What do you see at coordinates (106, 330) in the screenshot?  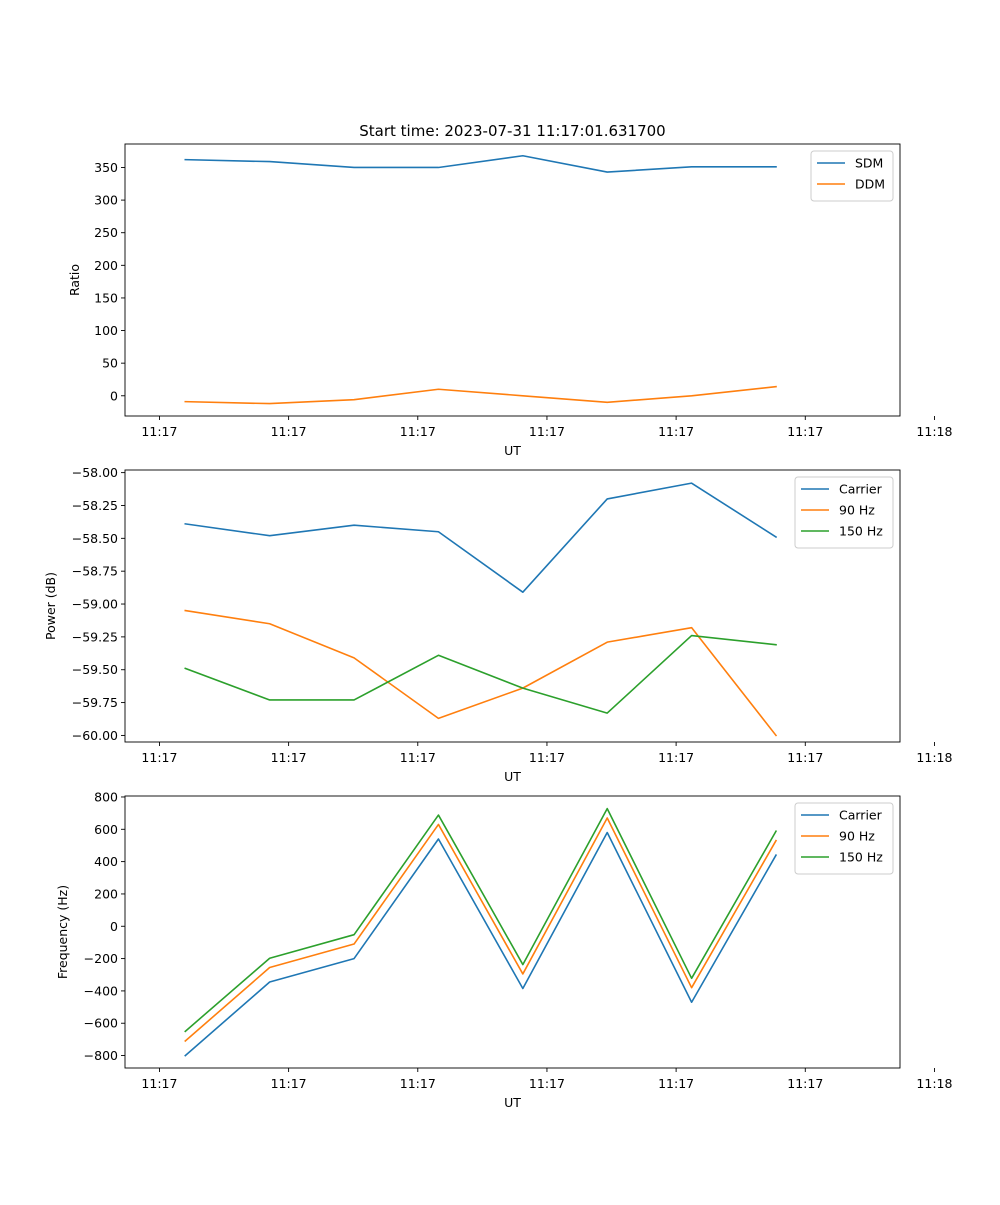 I see `y-tick-label: 100` at bounding box center [106, 330].